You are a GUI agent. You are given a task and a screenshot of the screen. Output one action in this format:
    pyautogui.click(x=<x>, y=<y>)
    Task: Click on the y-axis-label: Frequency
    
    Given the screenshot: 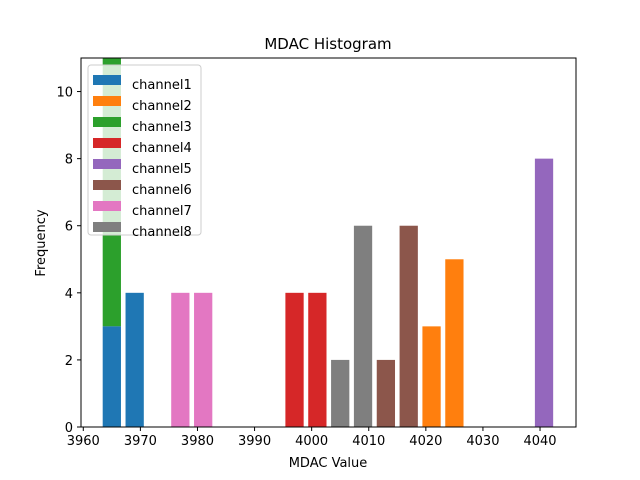 What is the action you would take?
    pyautogui.click(x=41, y=242)
    